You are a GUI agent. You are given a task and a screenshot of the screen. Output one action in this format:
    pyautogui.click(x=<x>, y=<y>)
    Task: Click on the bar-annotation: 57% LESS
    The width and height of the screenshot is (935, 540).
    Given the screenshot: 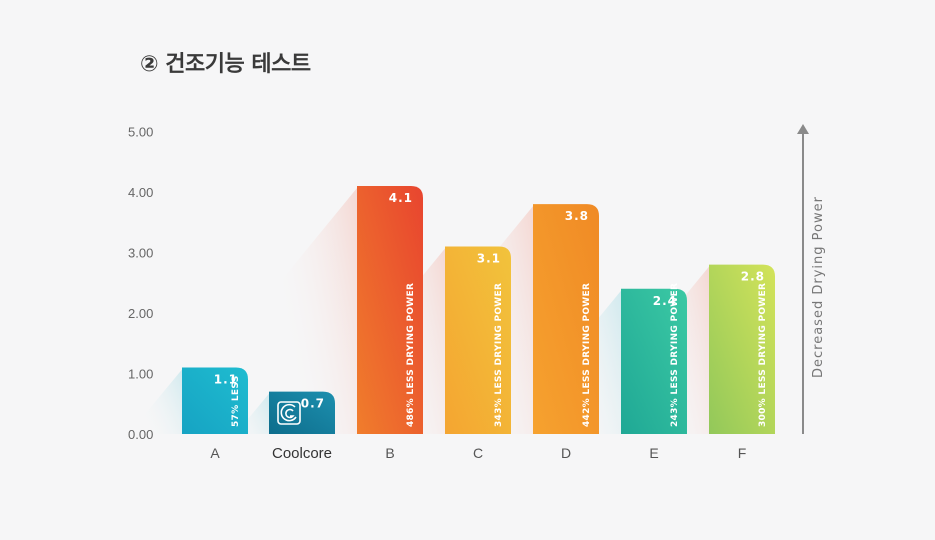 What is the action you would take?
    pyautogui.click(x=236, y=401)
    